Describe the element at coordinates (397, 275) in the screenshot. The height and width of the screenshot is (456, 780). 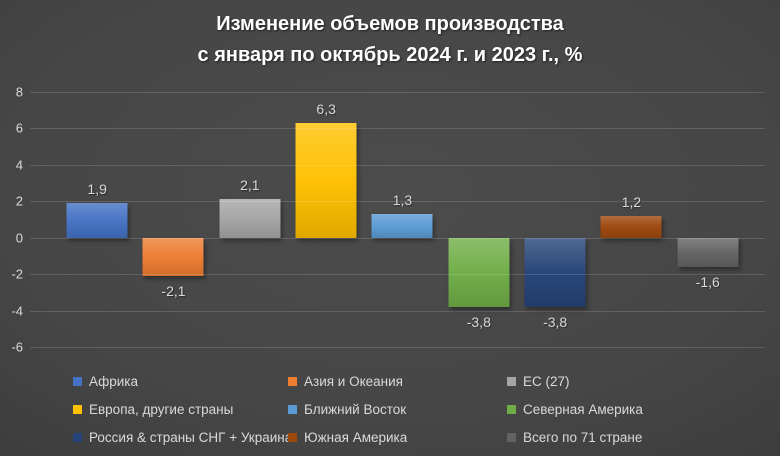
I see `gridline-y--2` at that location.